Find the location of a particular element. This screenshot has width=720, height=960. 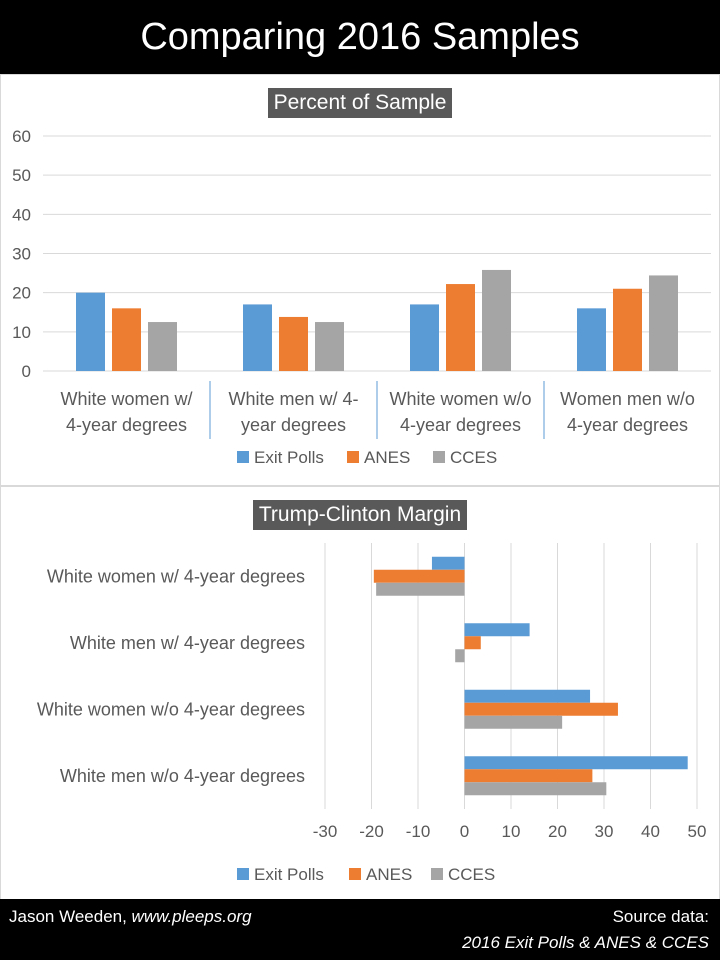

source-text: 2016 Exit Polls & ANES & CCES is located at coordinates (585, 942).